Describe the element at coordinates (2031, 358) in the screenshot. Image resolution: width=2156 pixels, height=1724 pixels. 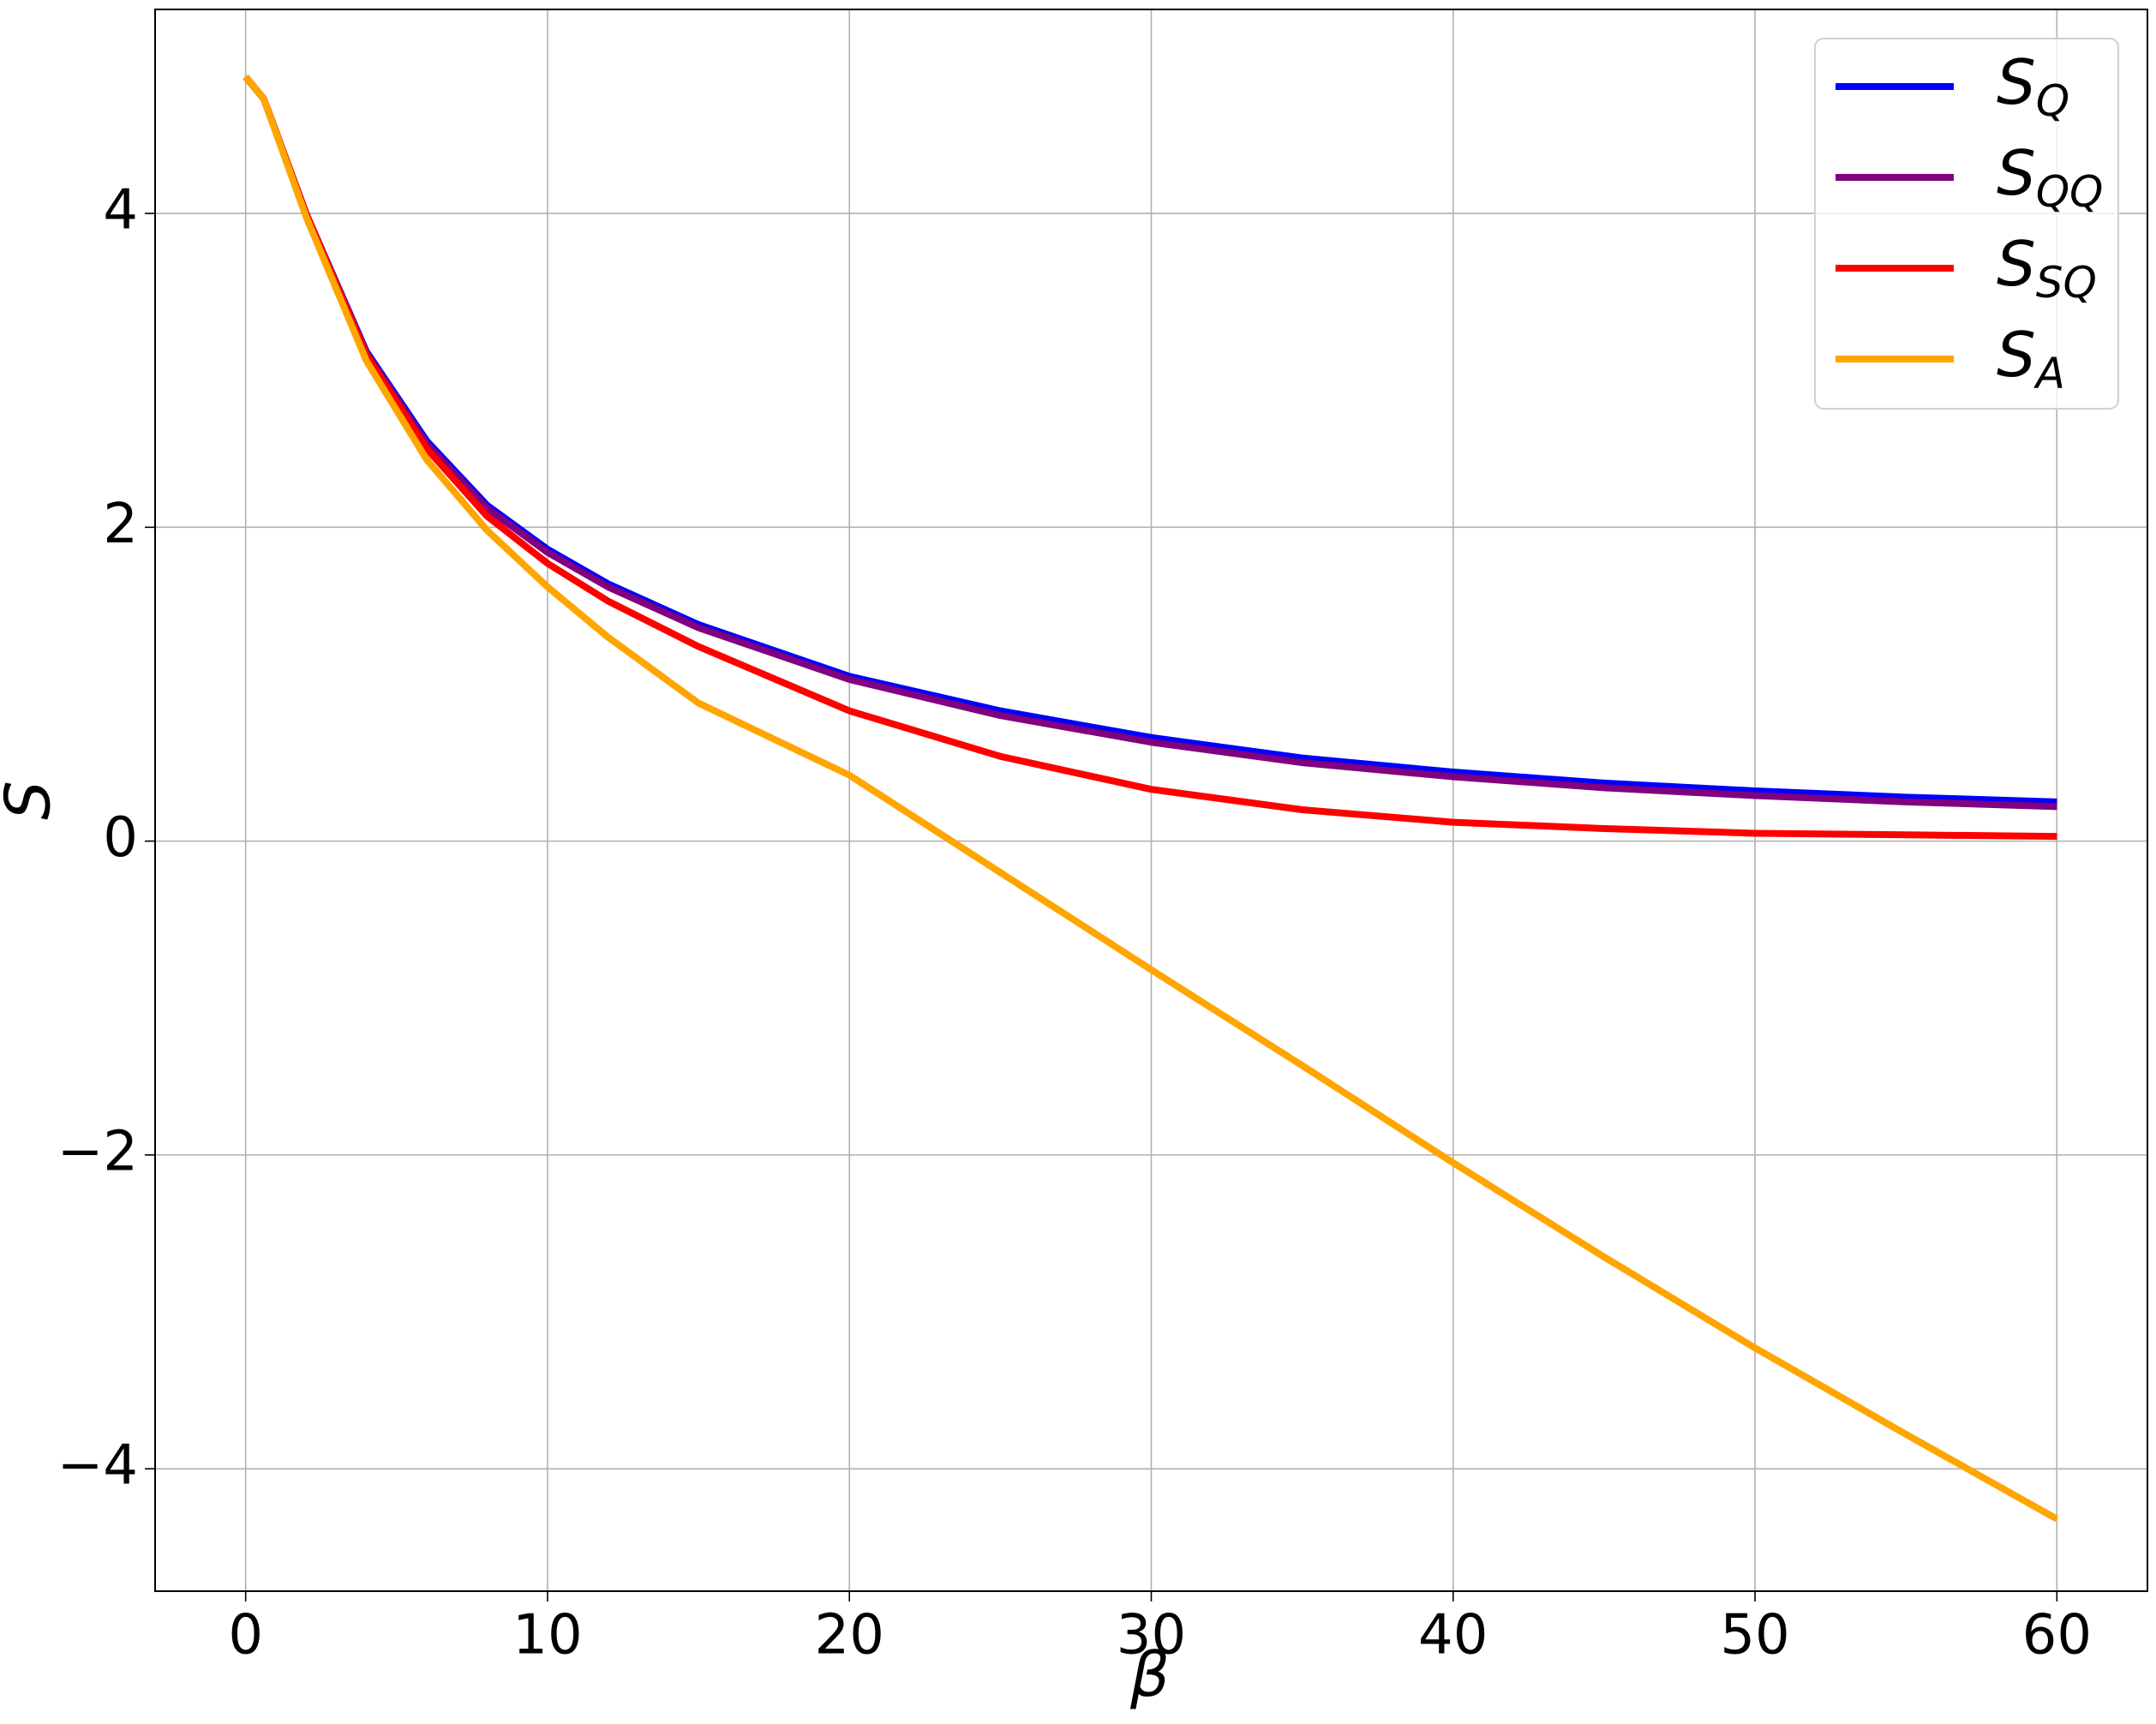
I see `legend-label: SA` at that location.